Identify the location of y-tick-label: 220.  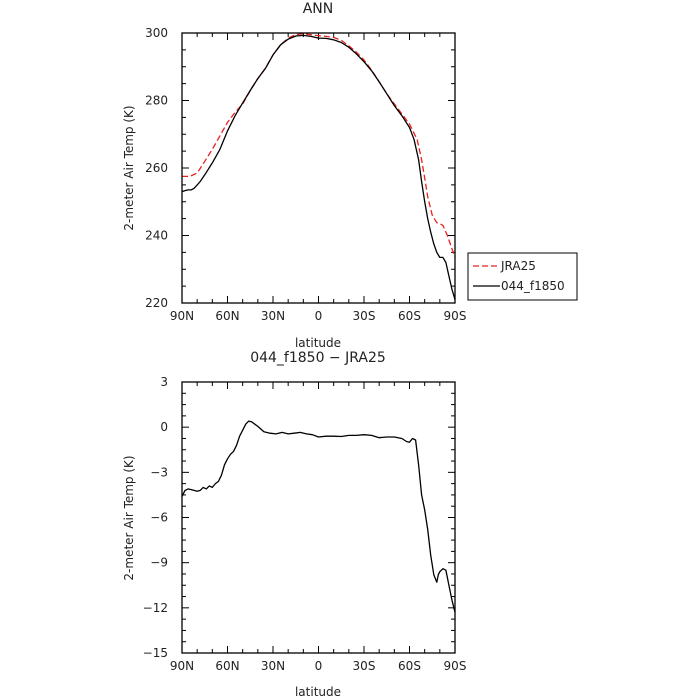
(156, 303).